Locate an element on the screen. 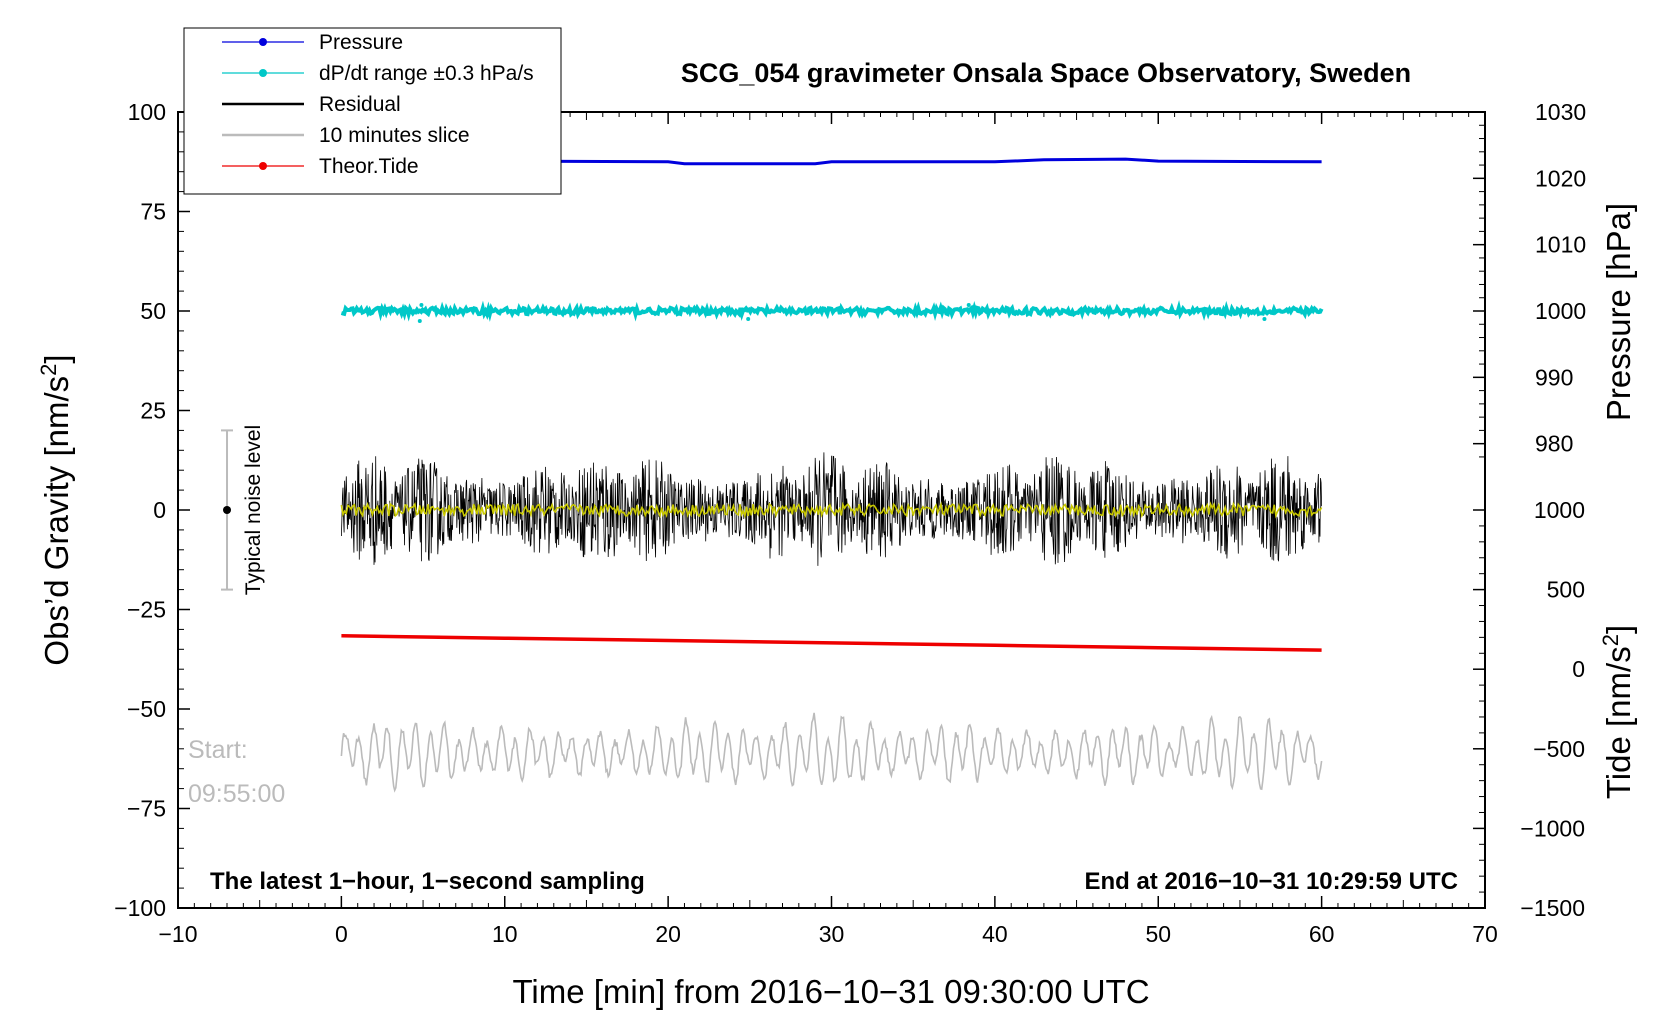 This screenshot has width=1676, height=1020. series-theor-tide is located at coordinates (831, 643).